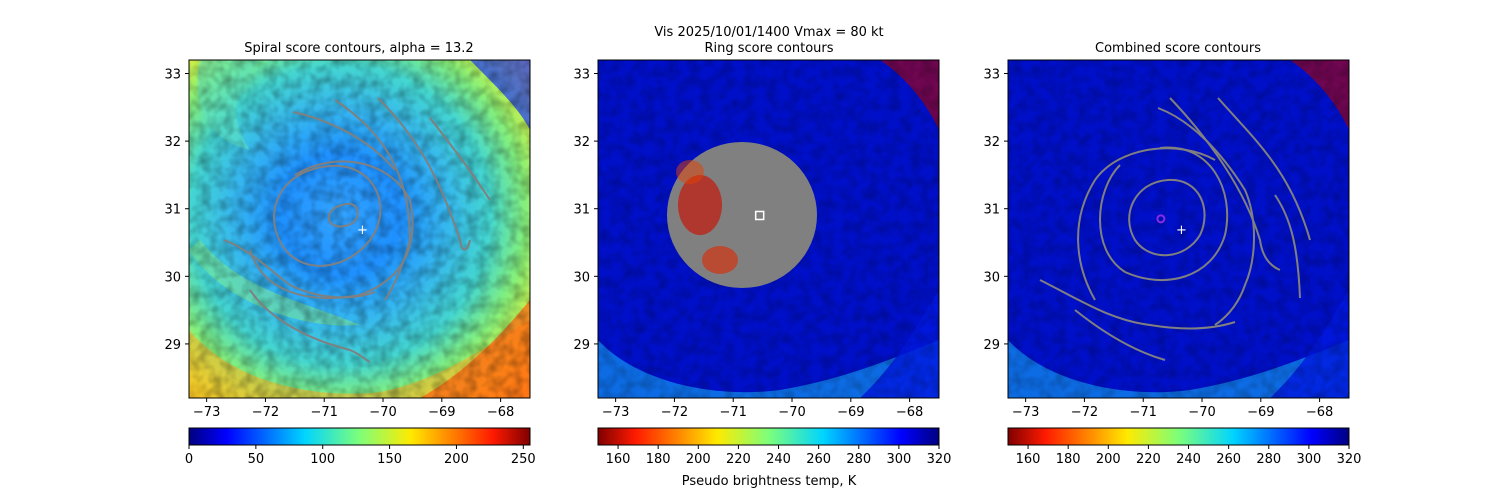 The height and width of the screenshot is (504, 1500). I want to click on ring-mask, so click(742, 215).